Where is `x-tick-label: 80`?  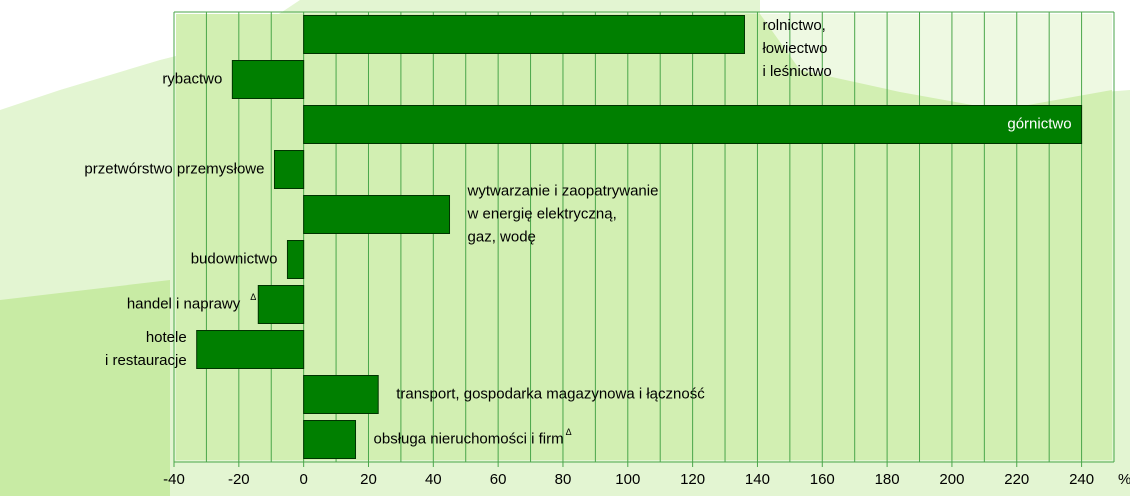
x-tick-label: 80 is located at coordinates (563, 479).